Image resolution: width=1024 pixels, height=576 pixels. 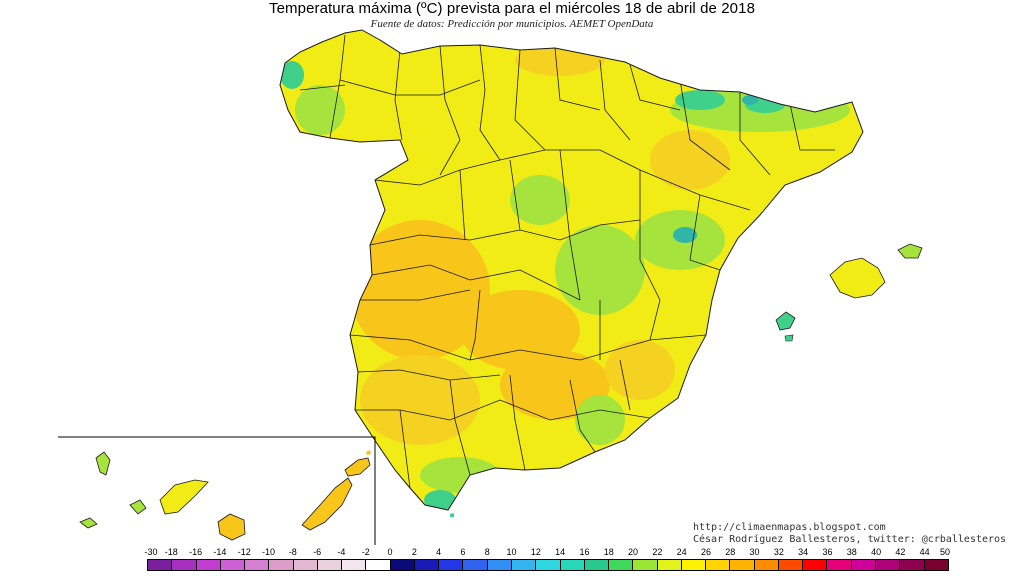 I want to click on legend-label: 10, so click(x=511, y=552).